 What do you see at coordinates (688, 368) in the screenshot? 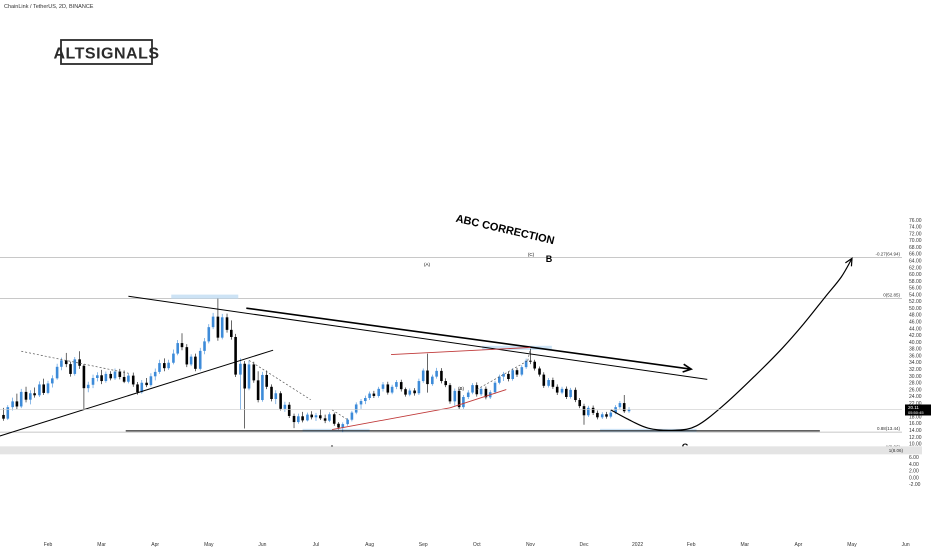
I see `abc-arrow-head` at bounding box center [688, 368].